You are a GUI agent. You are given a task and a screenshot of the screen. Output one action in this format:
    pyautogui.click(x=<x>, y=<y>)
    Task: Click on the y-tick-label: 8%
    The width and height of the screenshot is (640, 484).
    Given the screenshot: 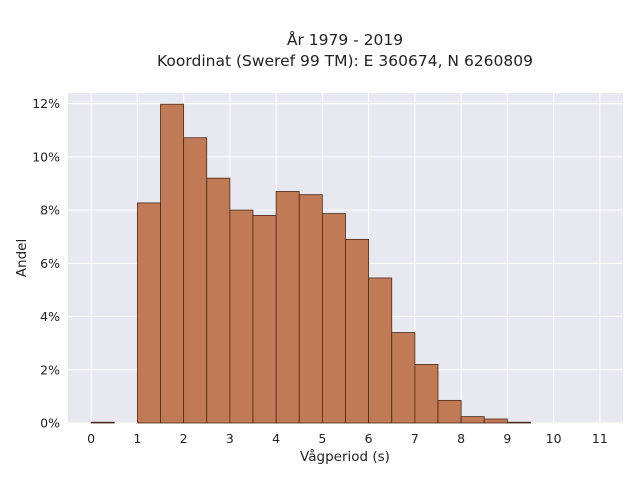 What is the action you would take?
    pyautogui.click(x=50, y=210)
    